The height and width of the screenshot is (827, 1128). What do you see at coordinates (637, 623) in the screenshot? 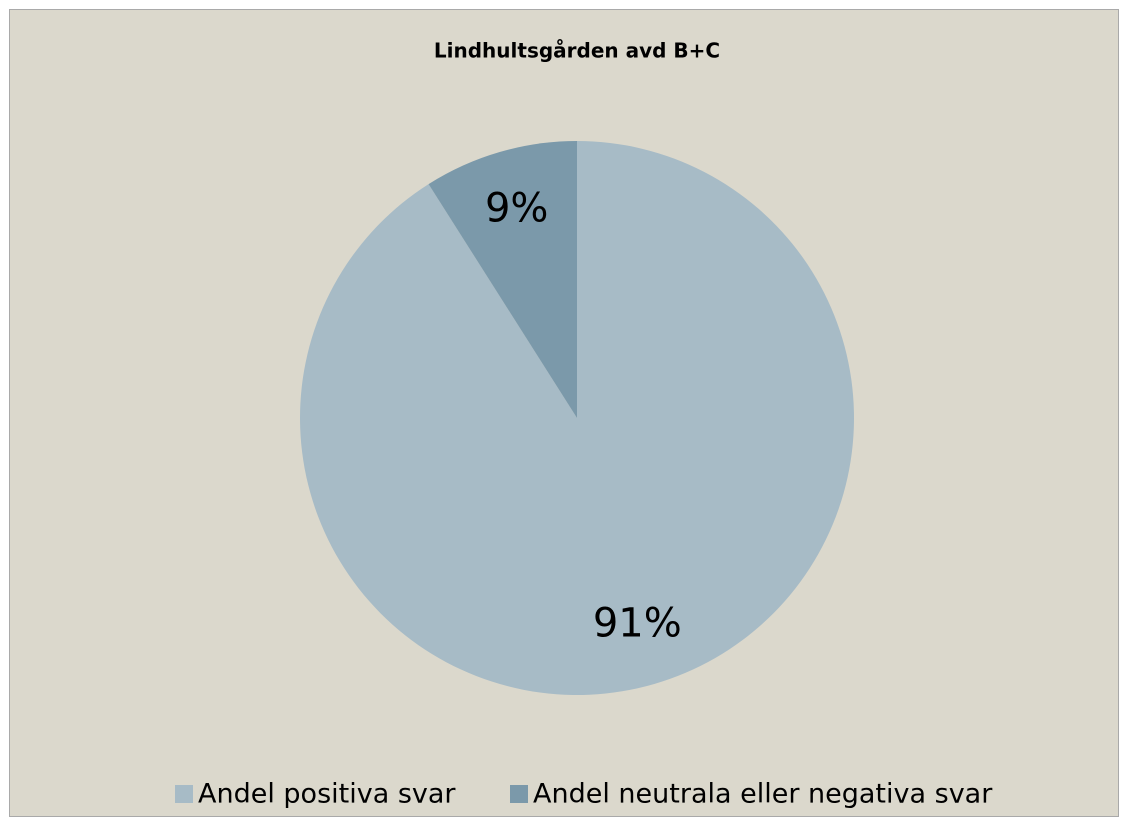
I see `data-label: 91%` at bounding box center [637, 623].